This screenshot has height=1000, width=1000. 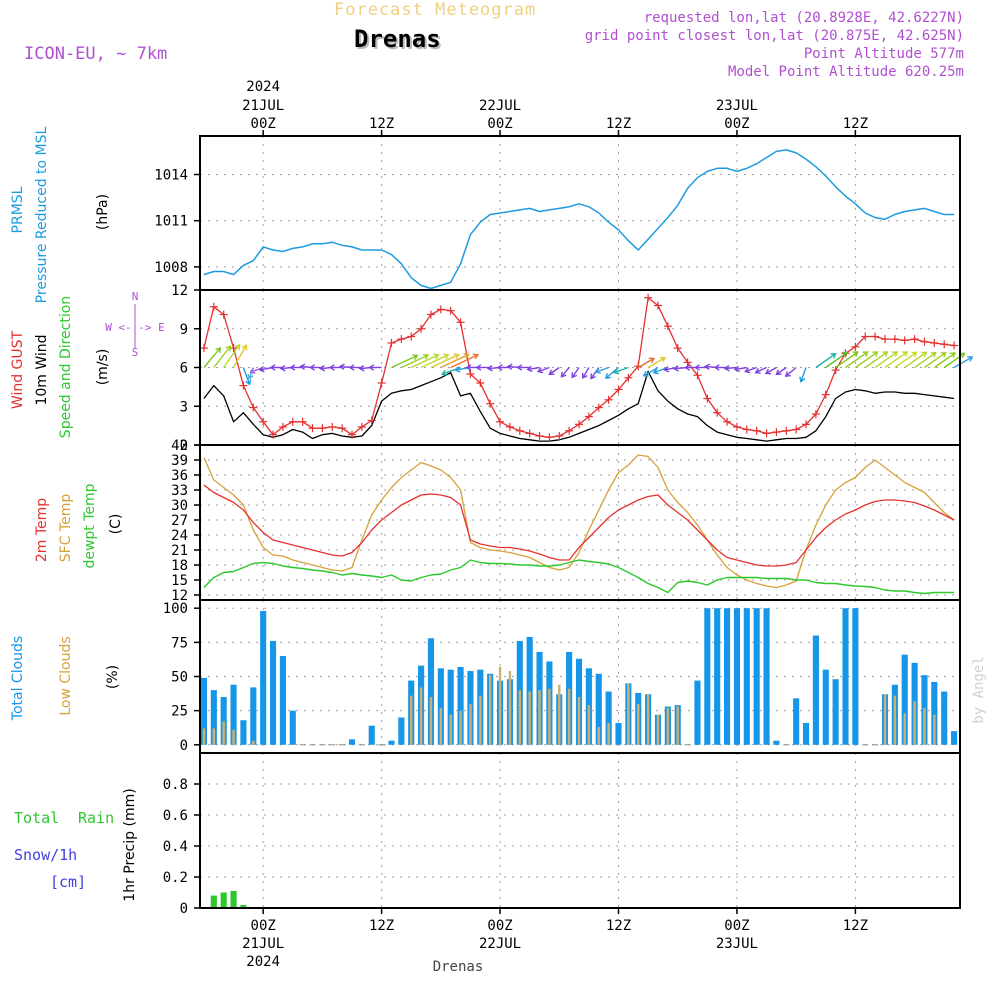 What do you see at coordinates (579, 521) in the screenshot?
I see `sfc-temp-line` at bounding box center [579, 521].